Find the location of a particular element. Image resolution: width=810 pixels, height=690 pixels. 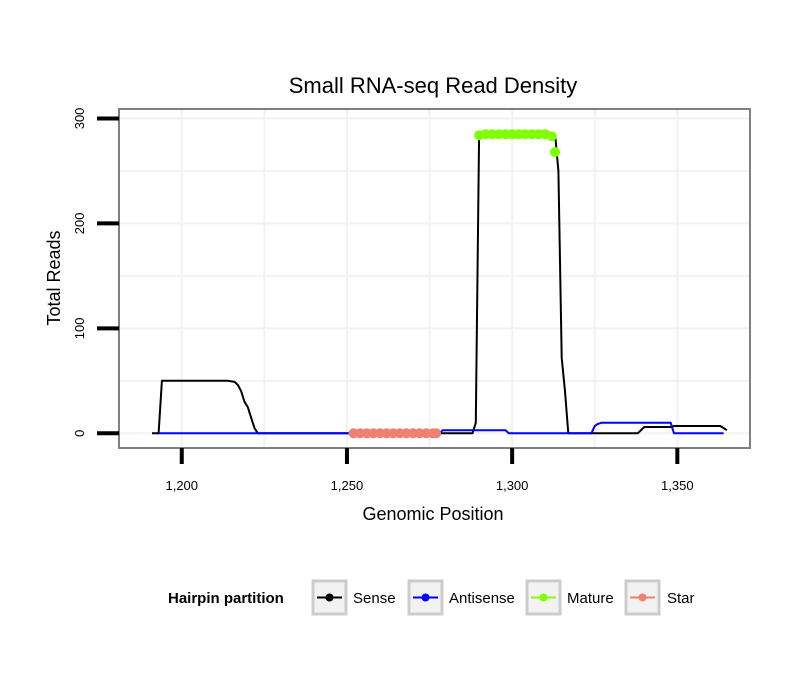

x-axis-title: Genomic Position is located at coordinates (432, 514).